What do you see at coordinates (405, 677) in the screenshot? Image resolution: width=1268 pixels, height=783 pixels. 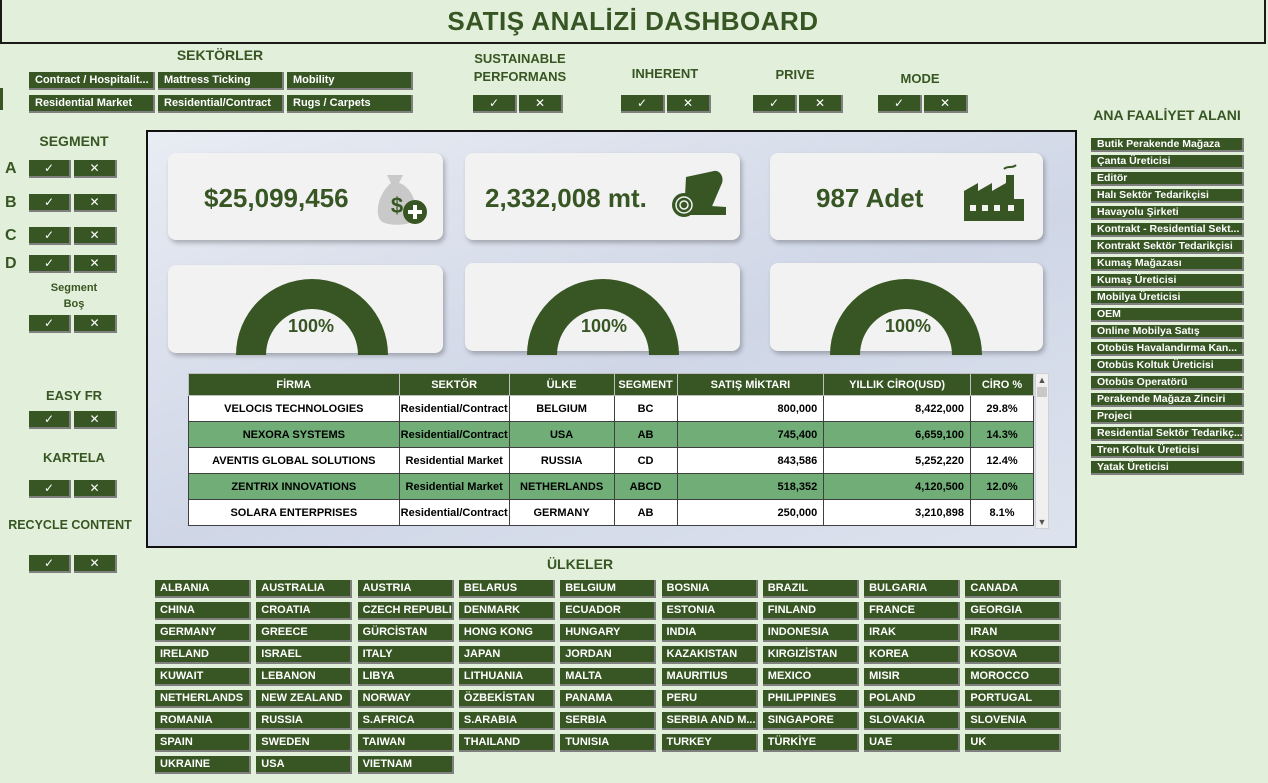 I see `country-item: LIBYA` at bounding box center [405, 677].